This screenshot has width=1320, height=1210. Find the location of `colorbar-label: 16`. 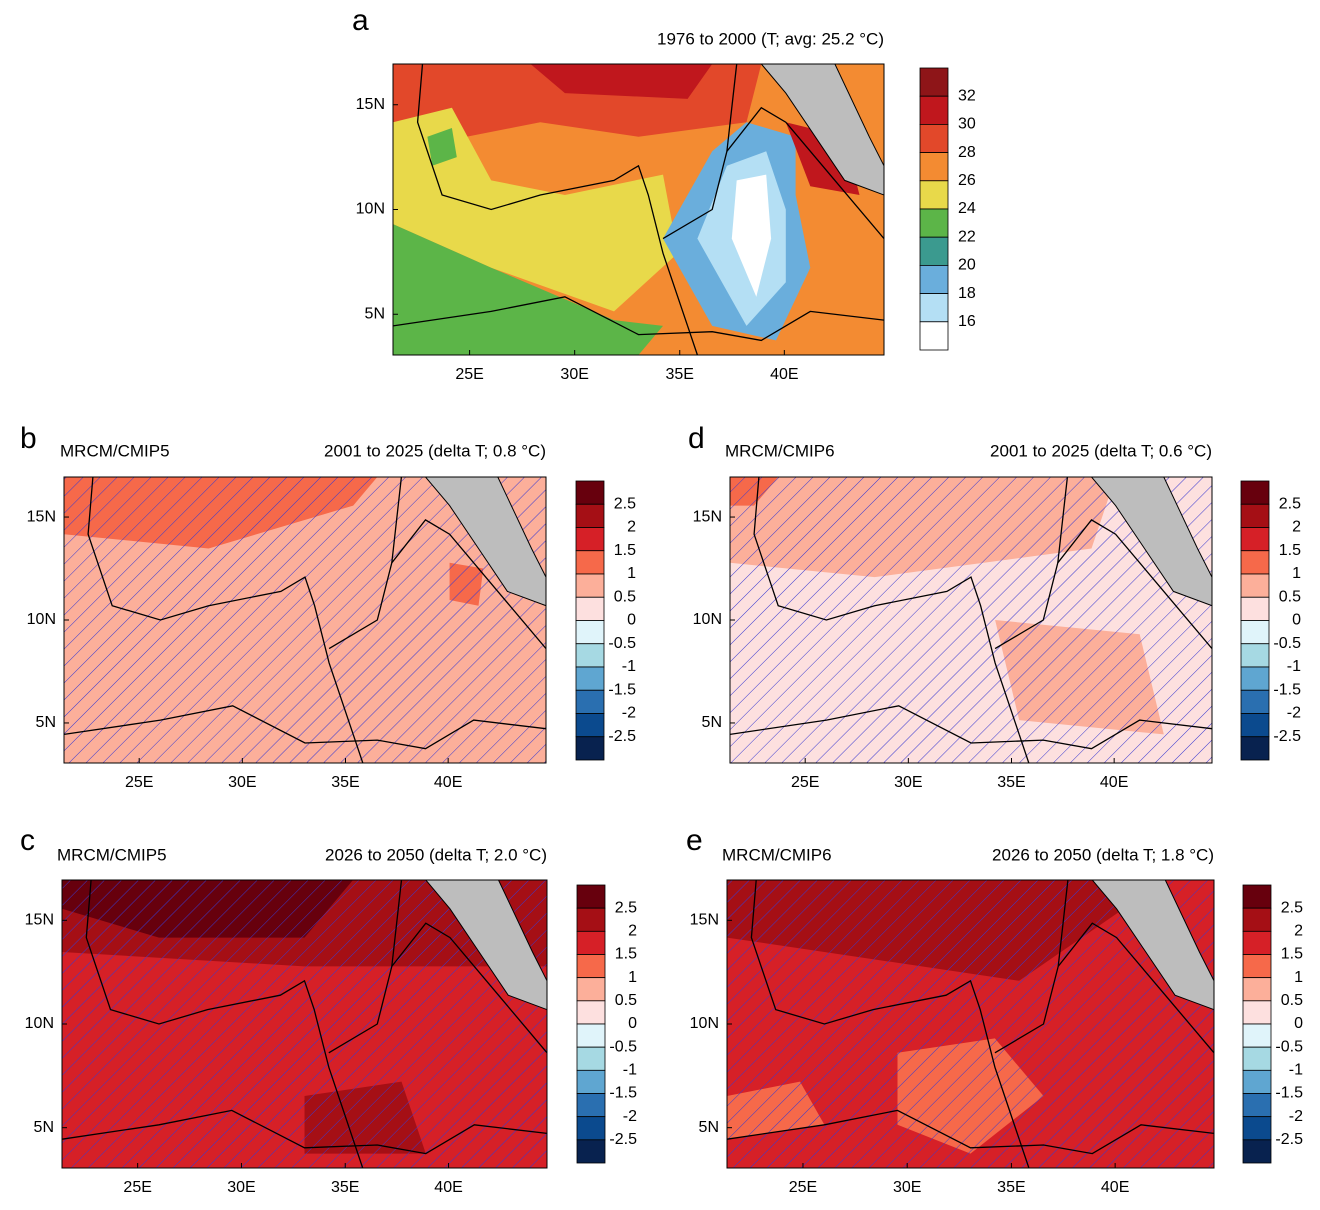

colorbar-label: 16 is located at coordinates (967, 321).